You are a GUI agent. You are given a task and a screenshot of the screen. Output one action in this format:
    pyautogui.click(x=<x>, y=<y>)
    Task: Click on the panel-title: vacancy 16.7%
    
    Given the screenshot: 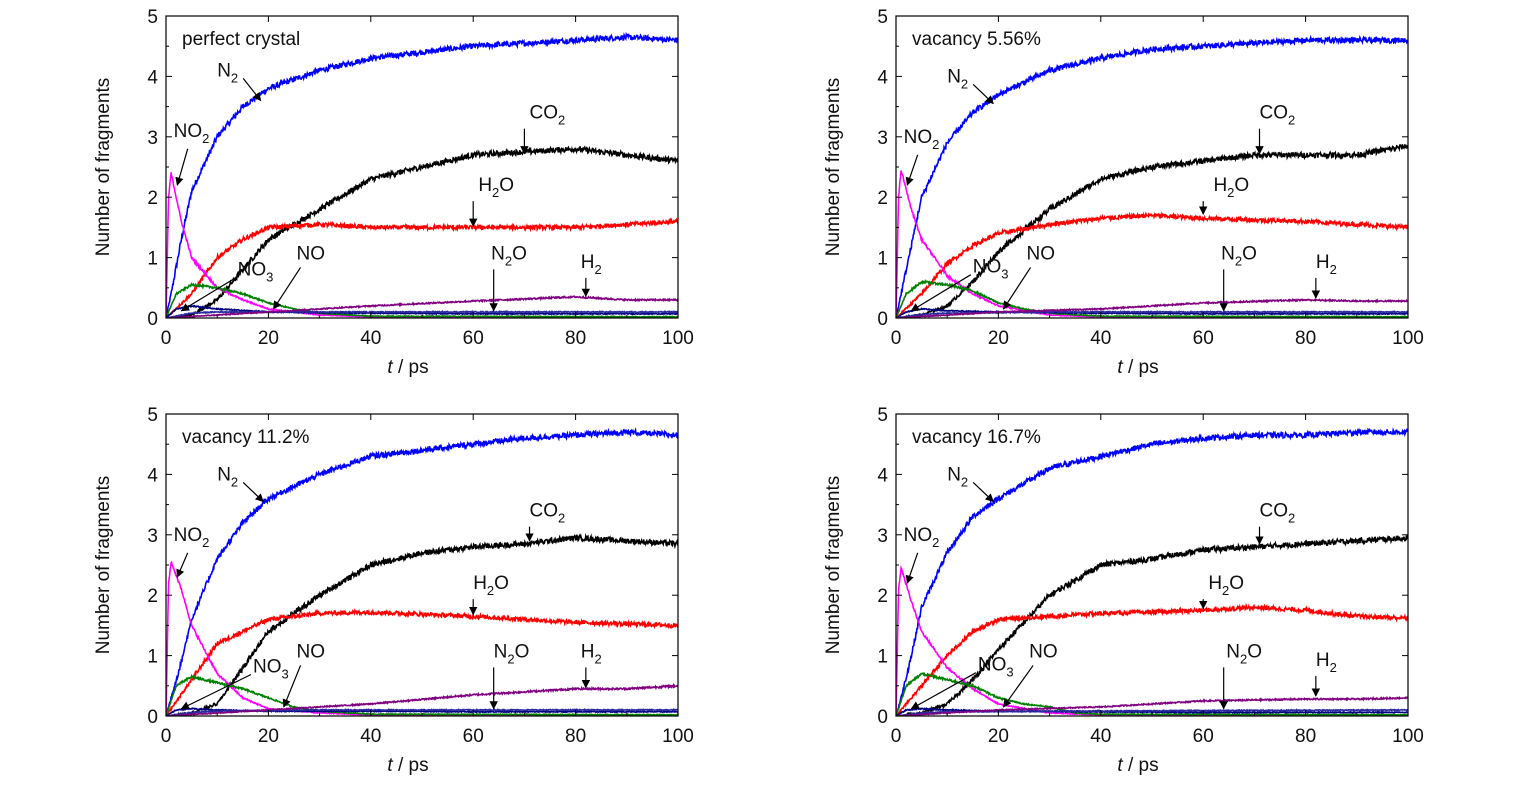 What is the action you would take?
    pyautogui.click(x=976, y=437)
    